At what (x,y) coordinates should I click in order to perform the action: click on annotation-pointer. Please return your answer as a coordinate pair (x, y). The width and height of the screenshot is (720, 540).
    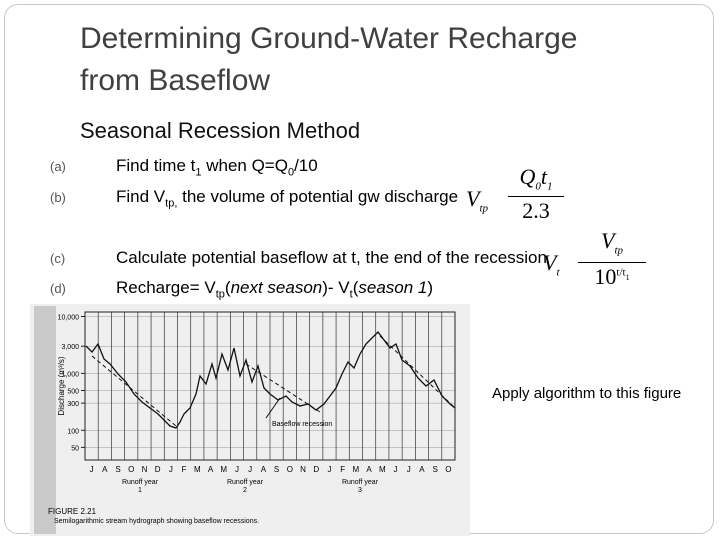
    Looking at the image, I should click on (273, 408).